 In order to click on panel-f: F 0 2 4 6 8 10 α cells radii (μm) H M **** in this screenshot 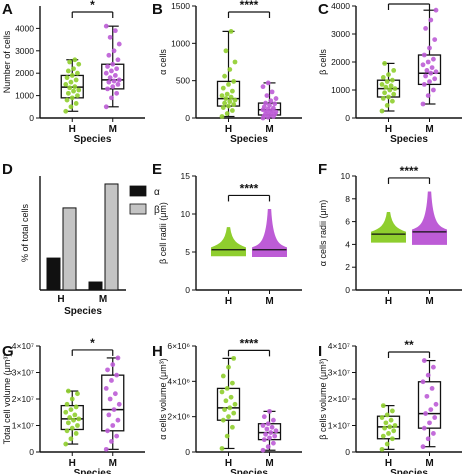, I will do `click(390, 234)`.